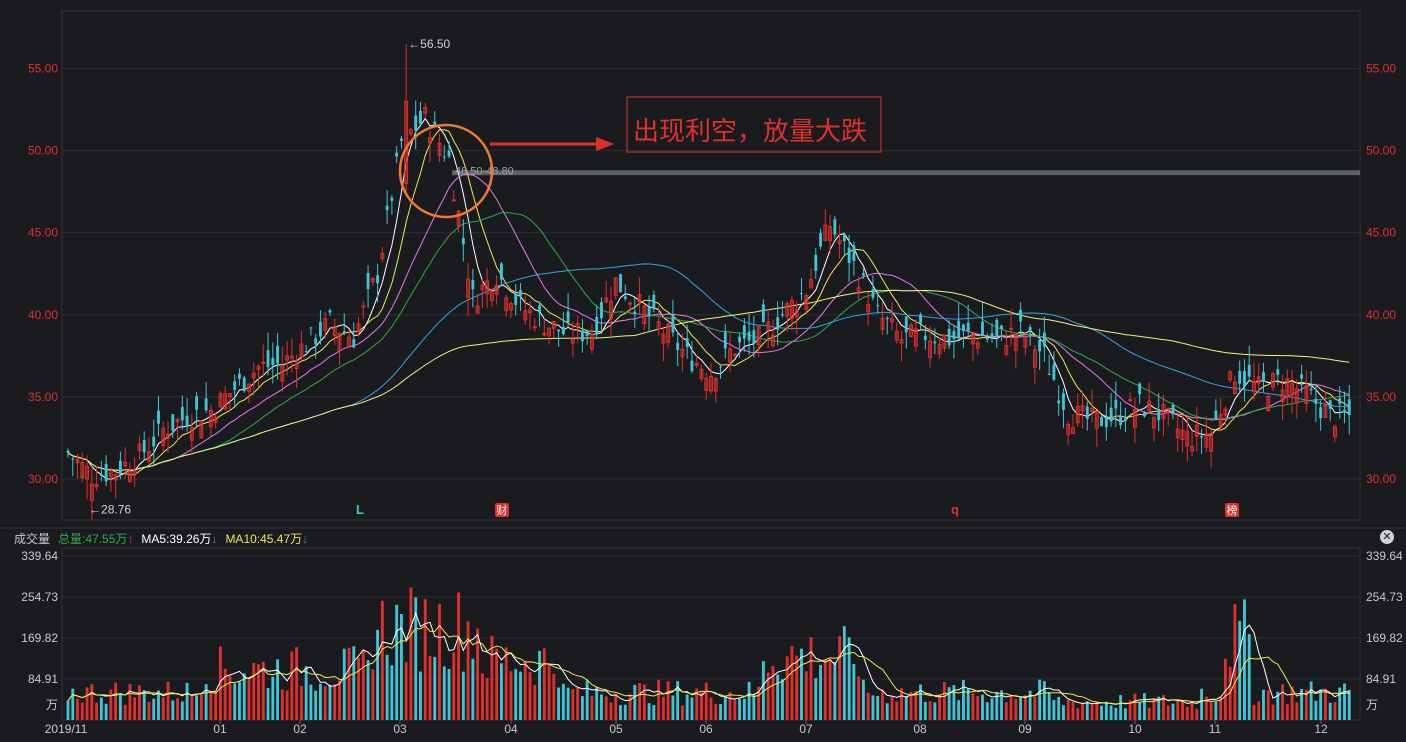  Describe the element at coordinates (1381, 479) in the screenshot. I see `price-tick-label: 30.00` at that location.